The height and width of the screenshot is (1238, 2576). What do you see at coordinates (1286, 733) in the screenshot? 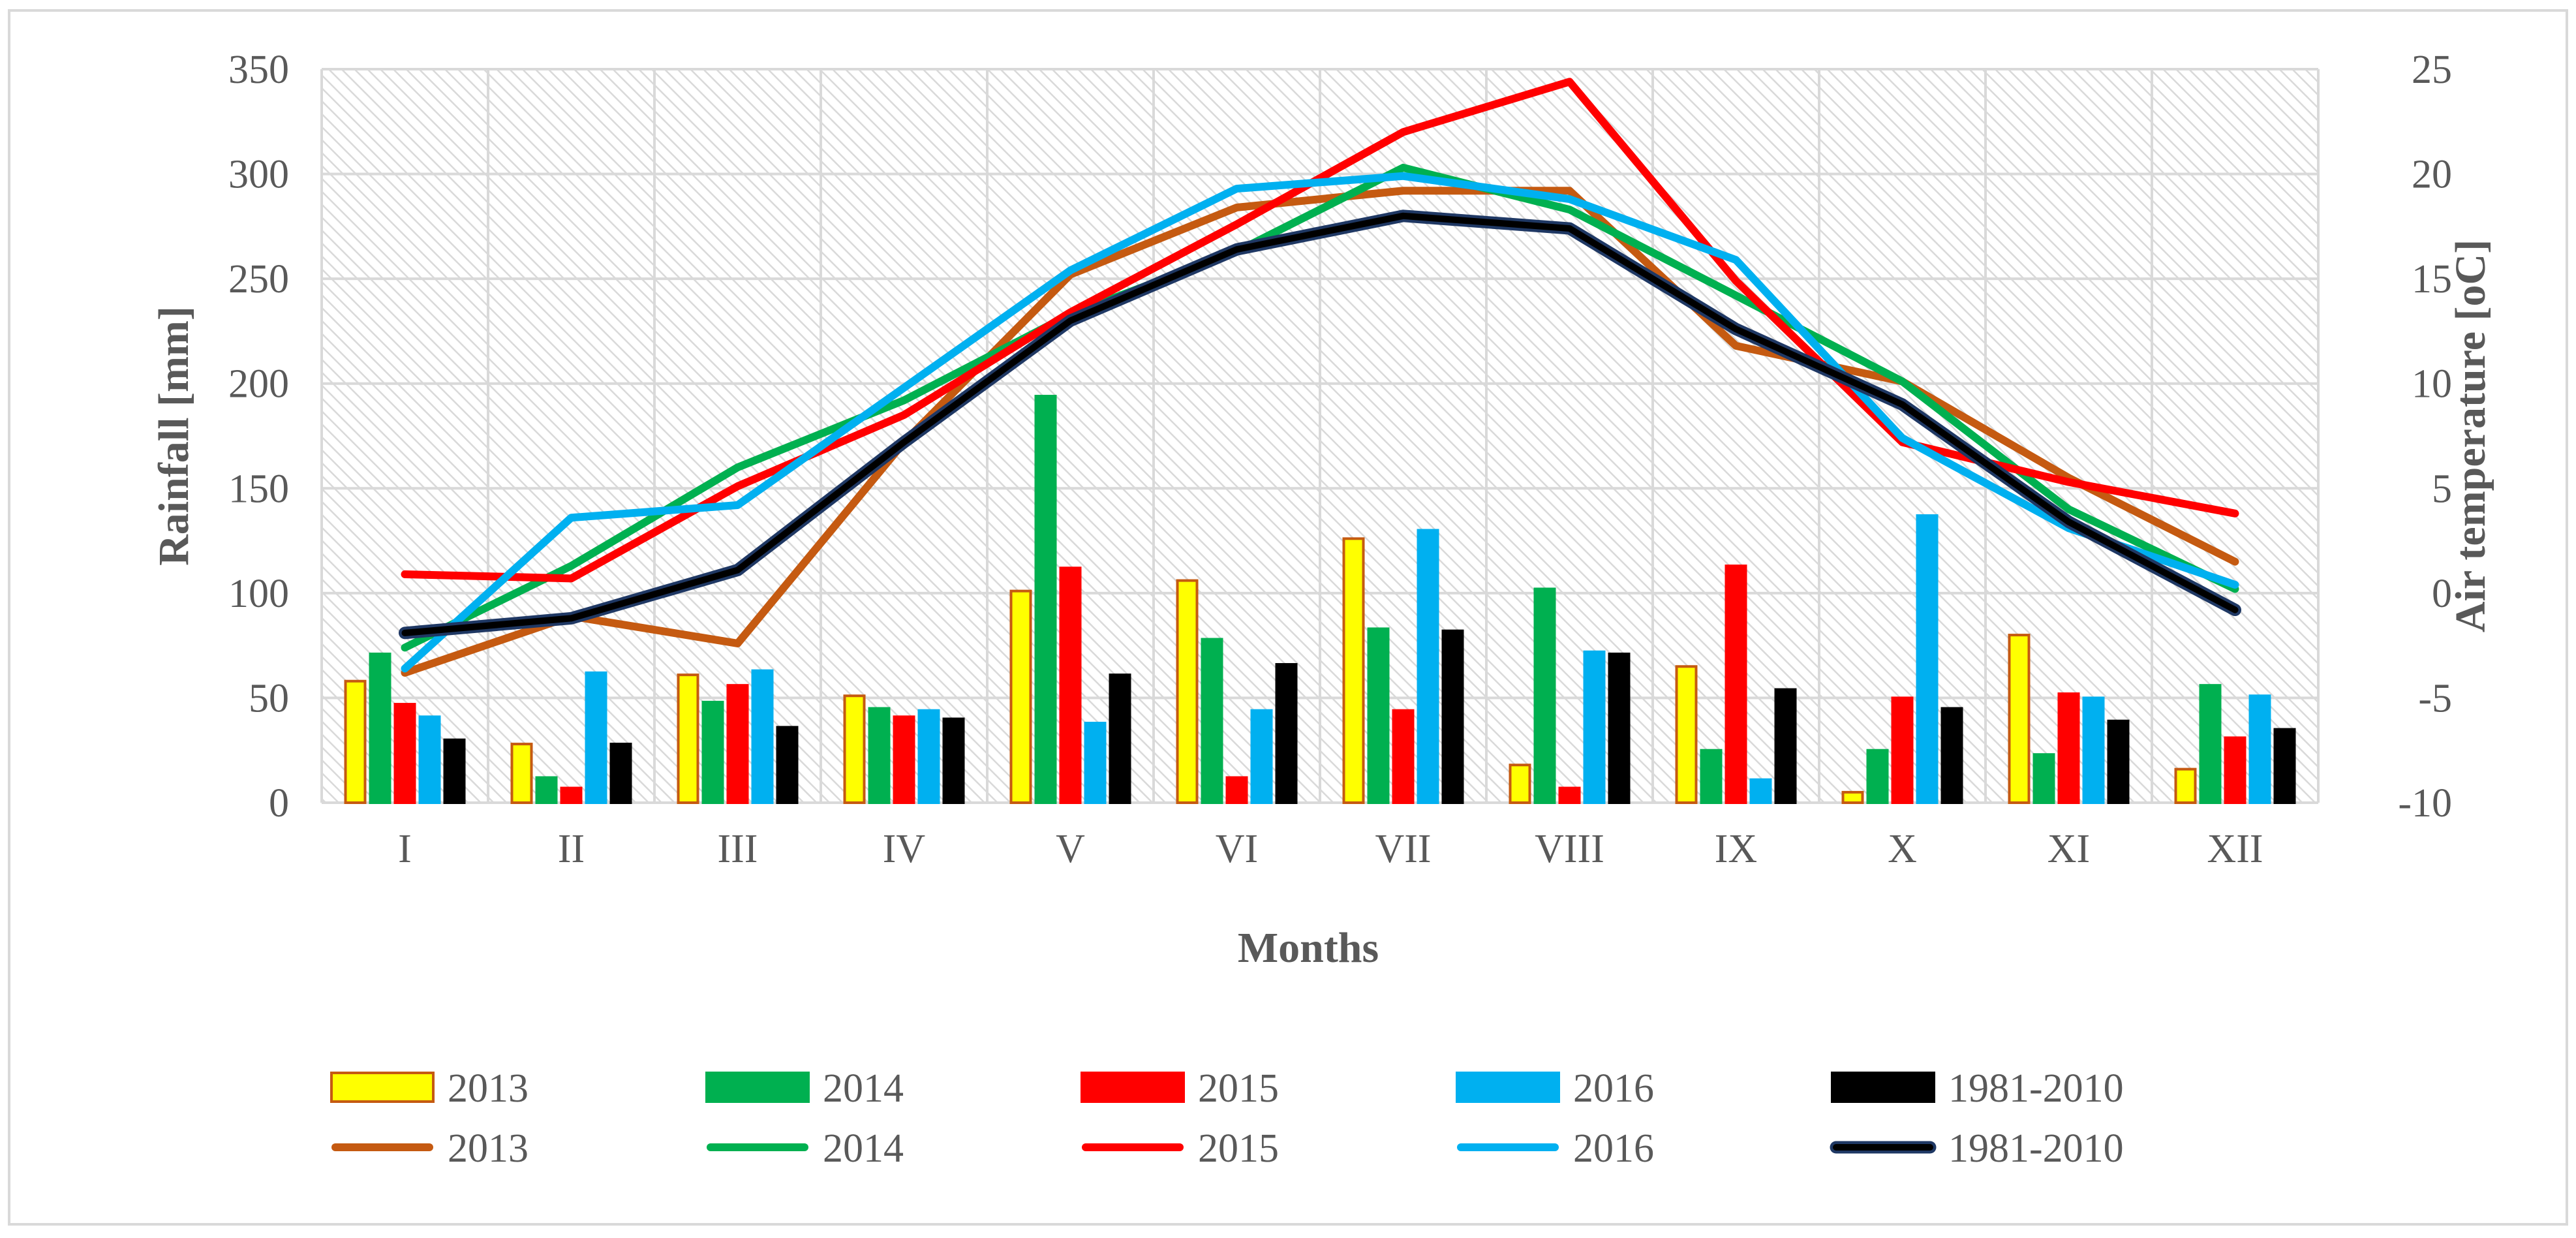
I see `bar-1981-2010-VI` at bounding box center [1286, 733].